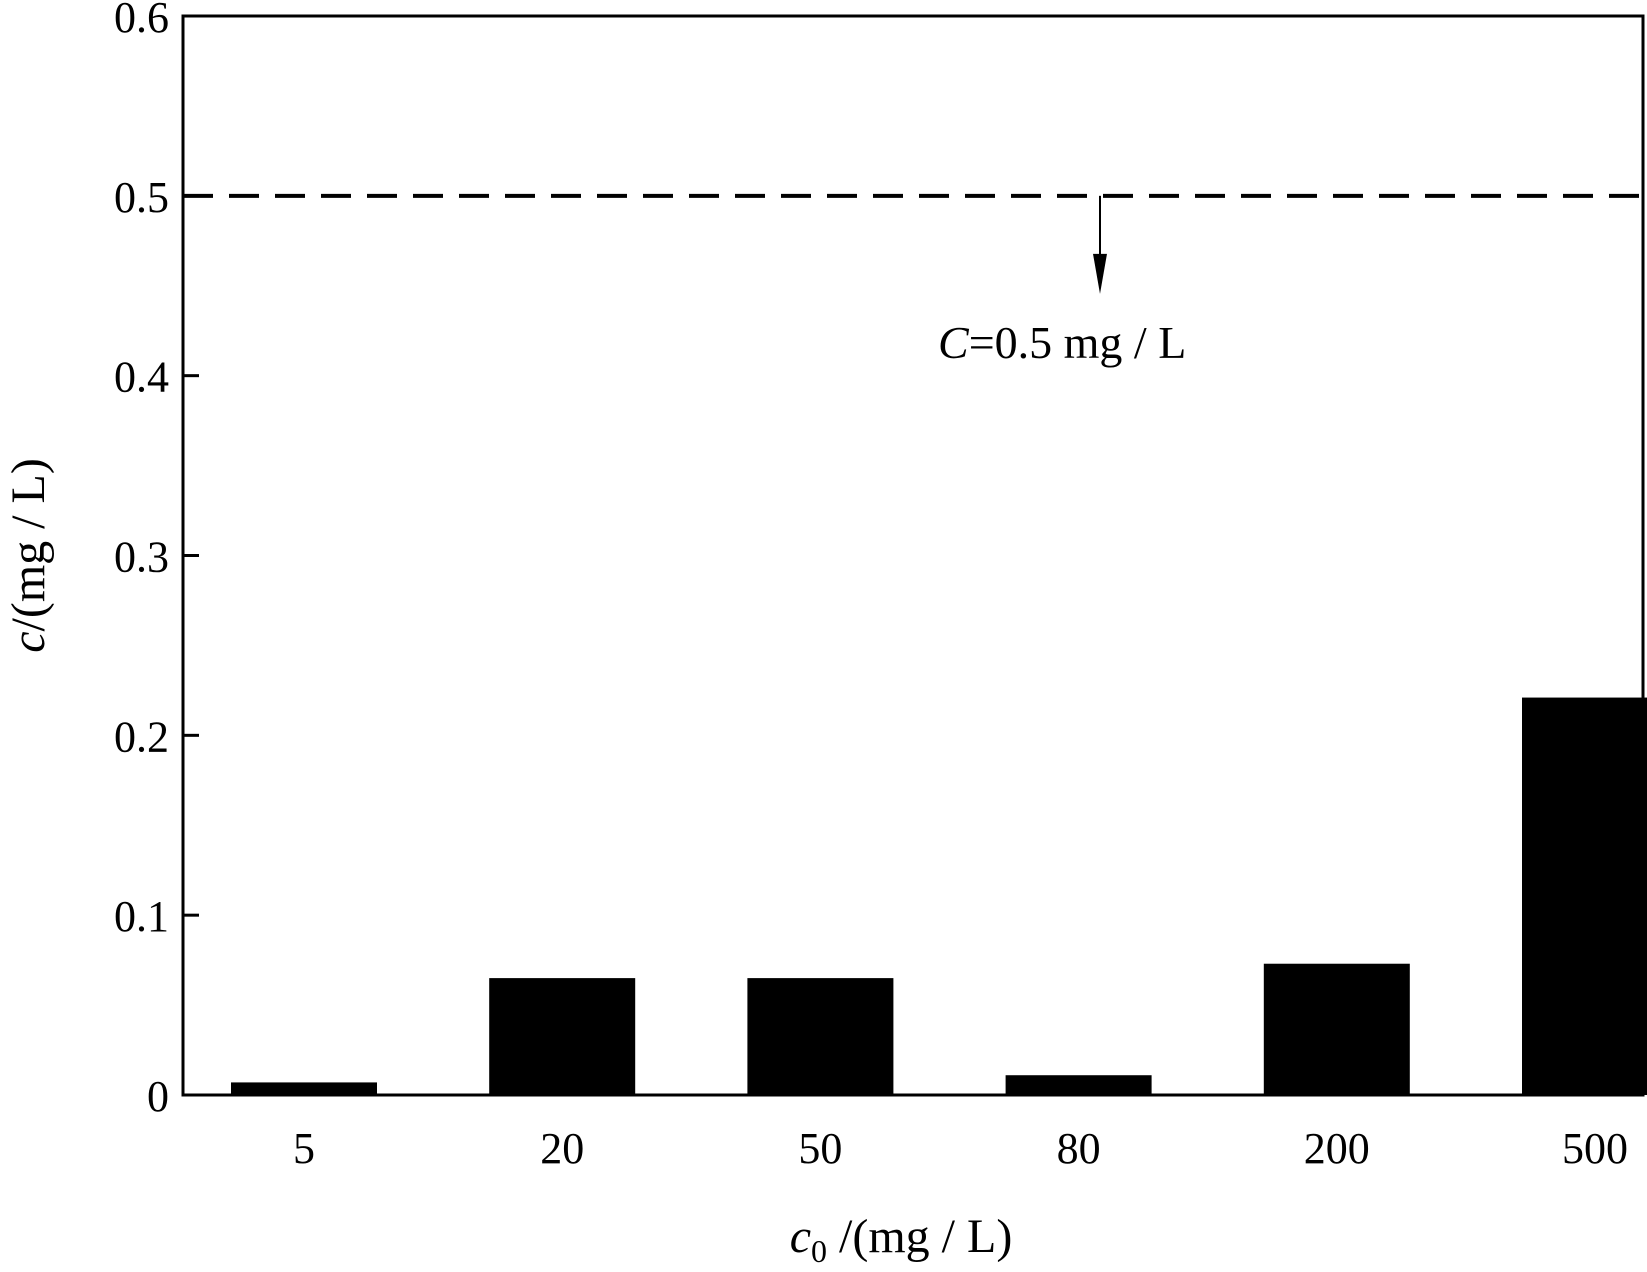 The width and height of the screenshot is (1647, 1272). What do you see at coordinates (141, 21) in the screenshot?
I see `y-tick-label: 0.6` at bounding box center [141, 21].